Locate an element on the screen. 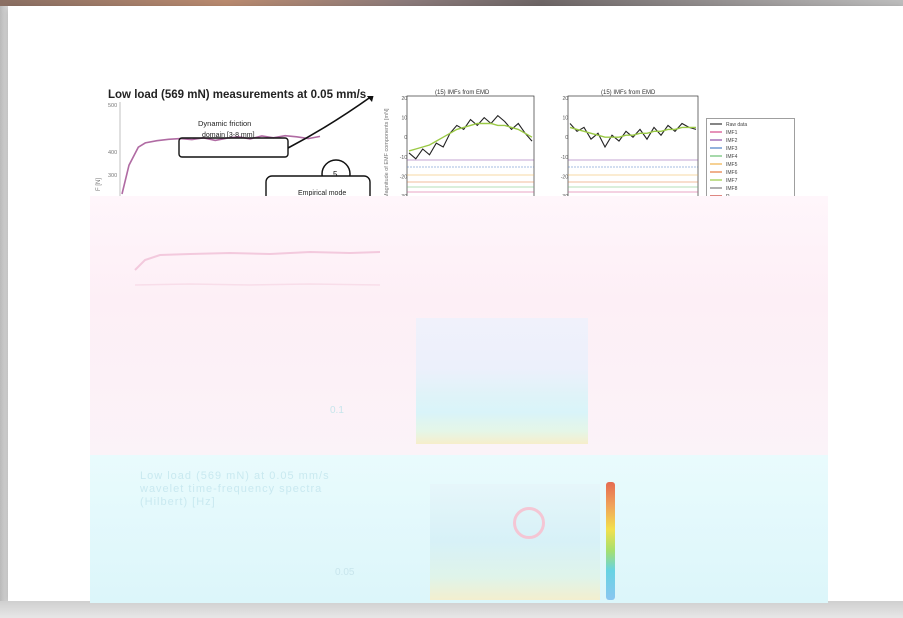  legend-label: Raw data is located at coordinates (736, 125).